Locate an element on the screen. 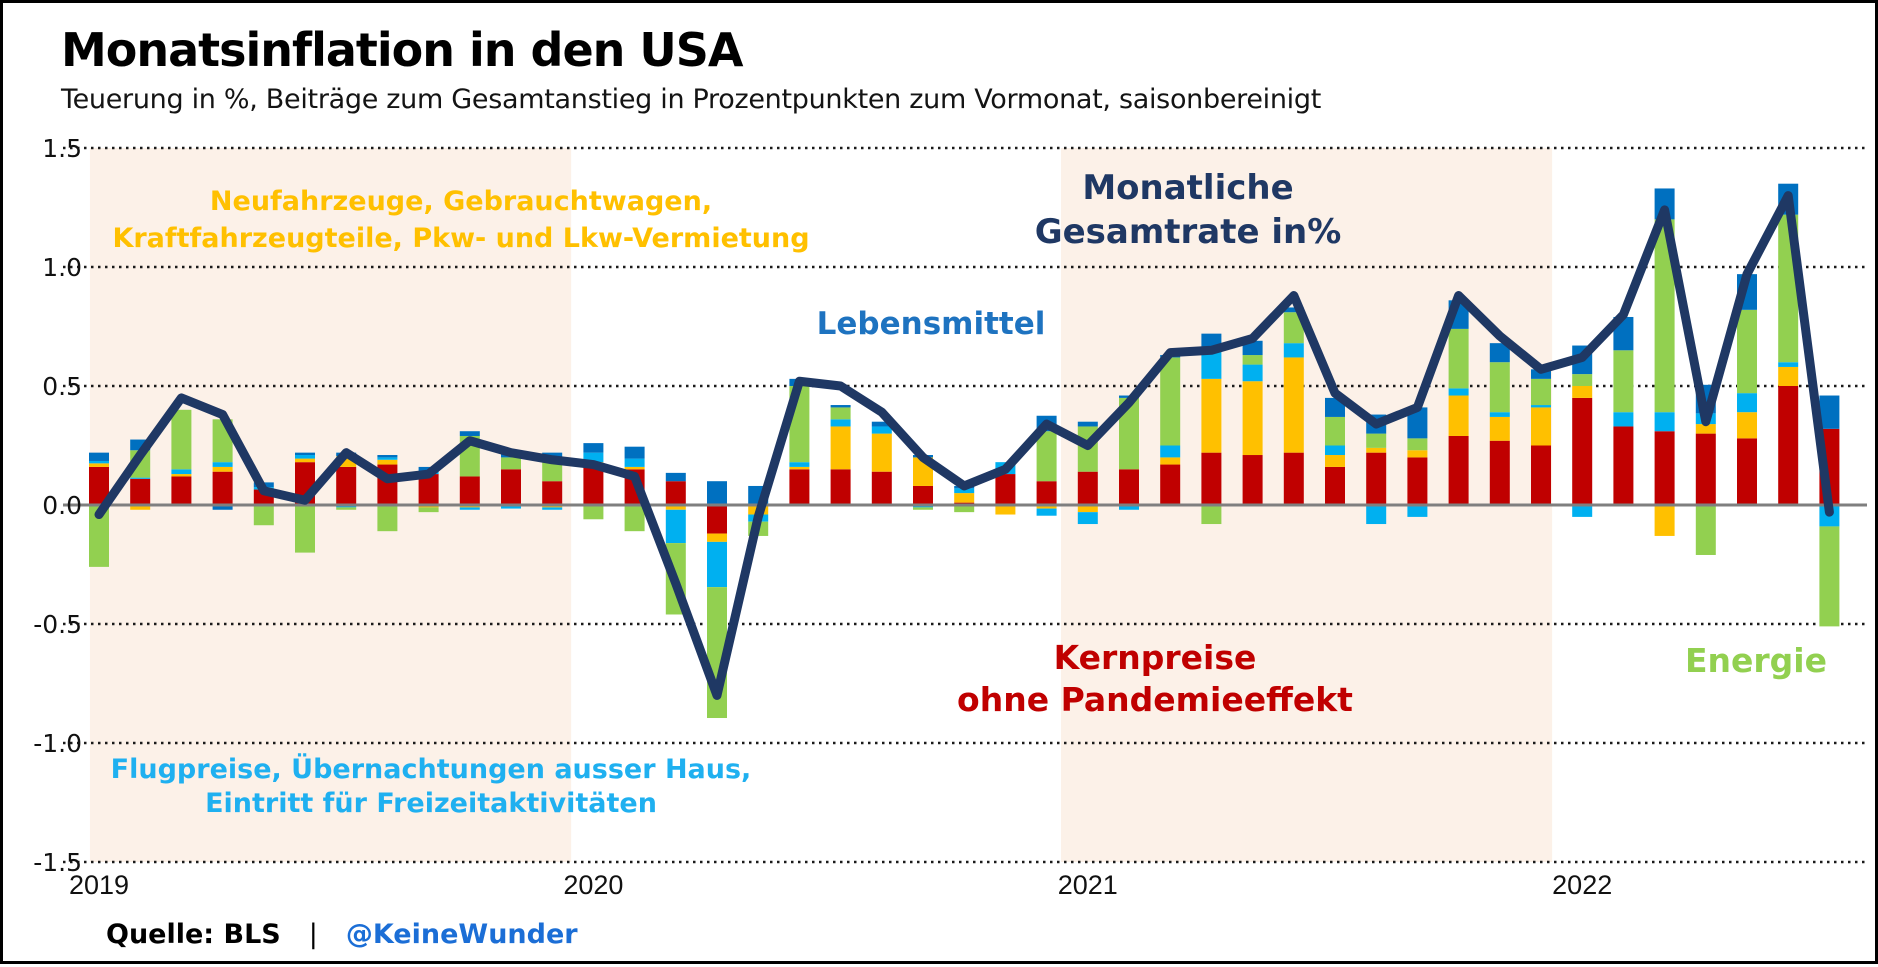 The image size is (1878, 967). x-tick-label: 2021 is located at coordinates (1088, 885).